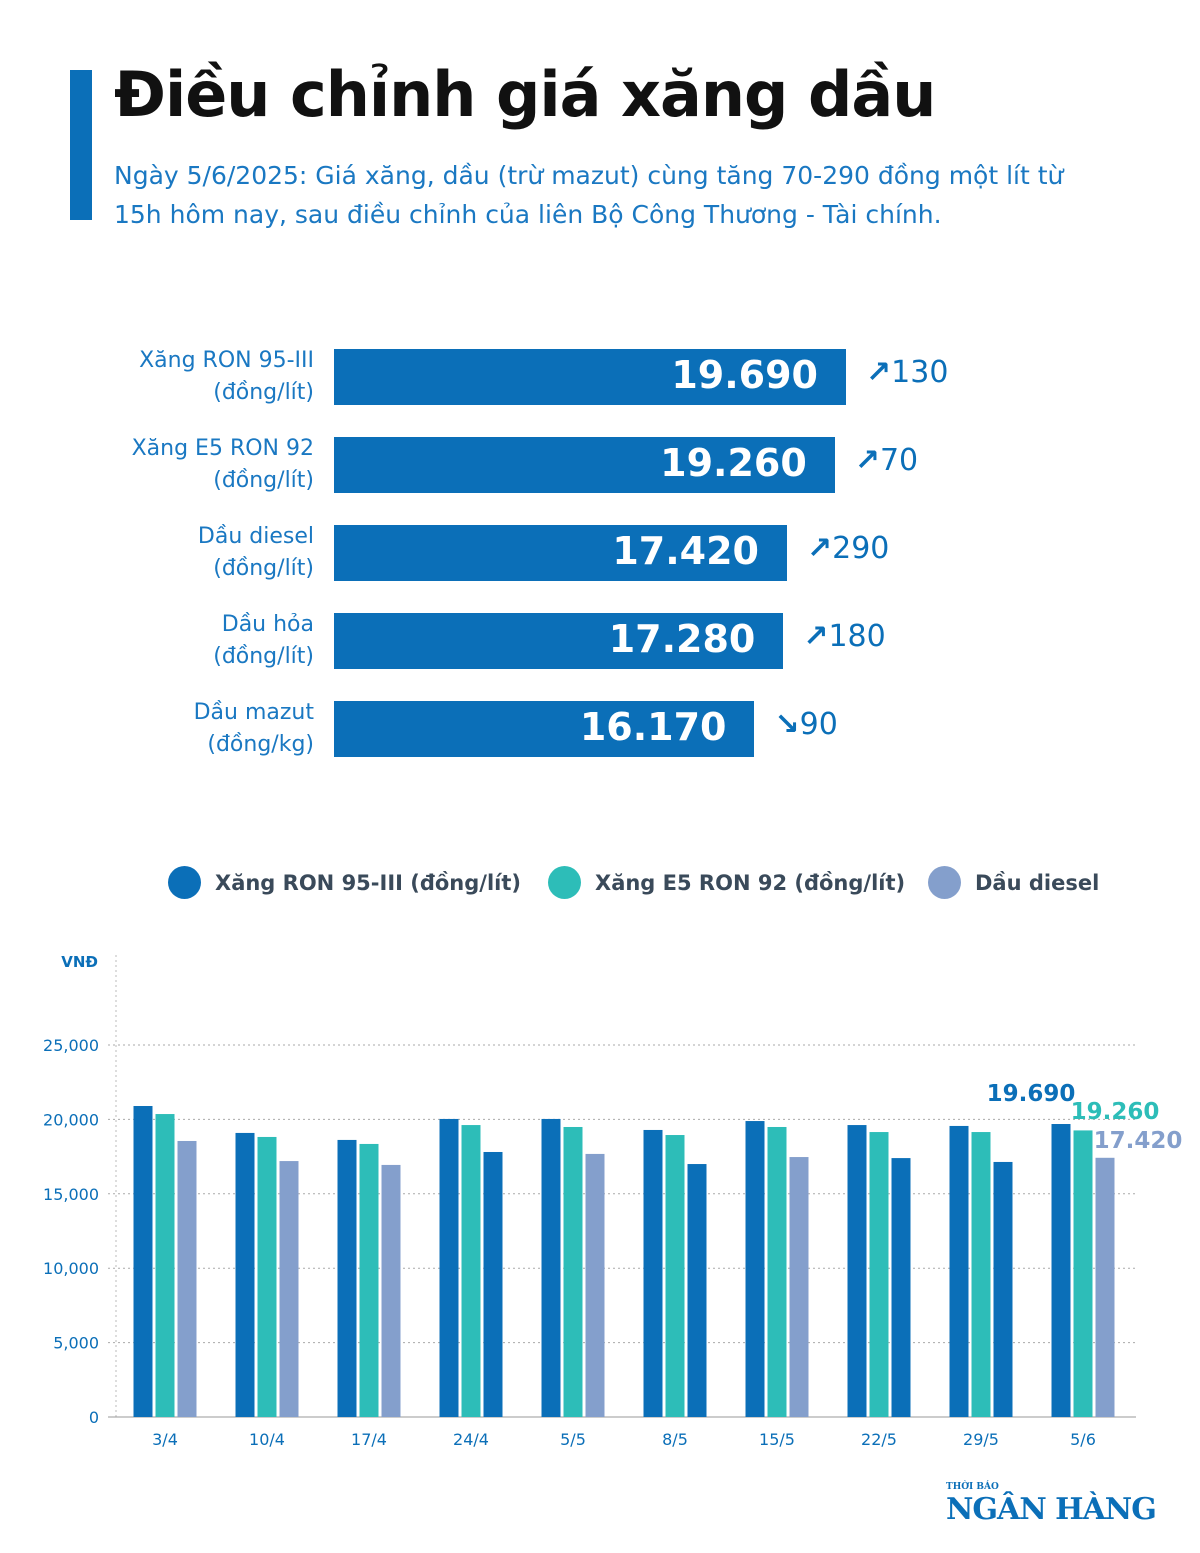  Describe the element at coordinates (653, 1273) in the screenshot. I see `bar-8-5-s0` at that location.